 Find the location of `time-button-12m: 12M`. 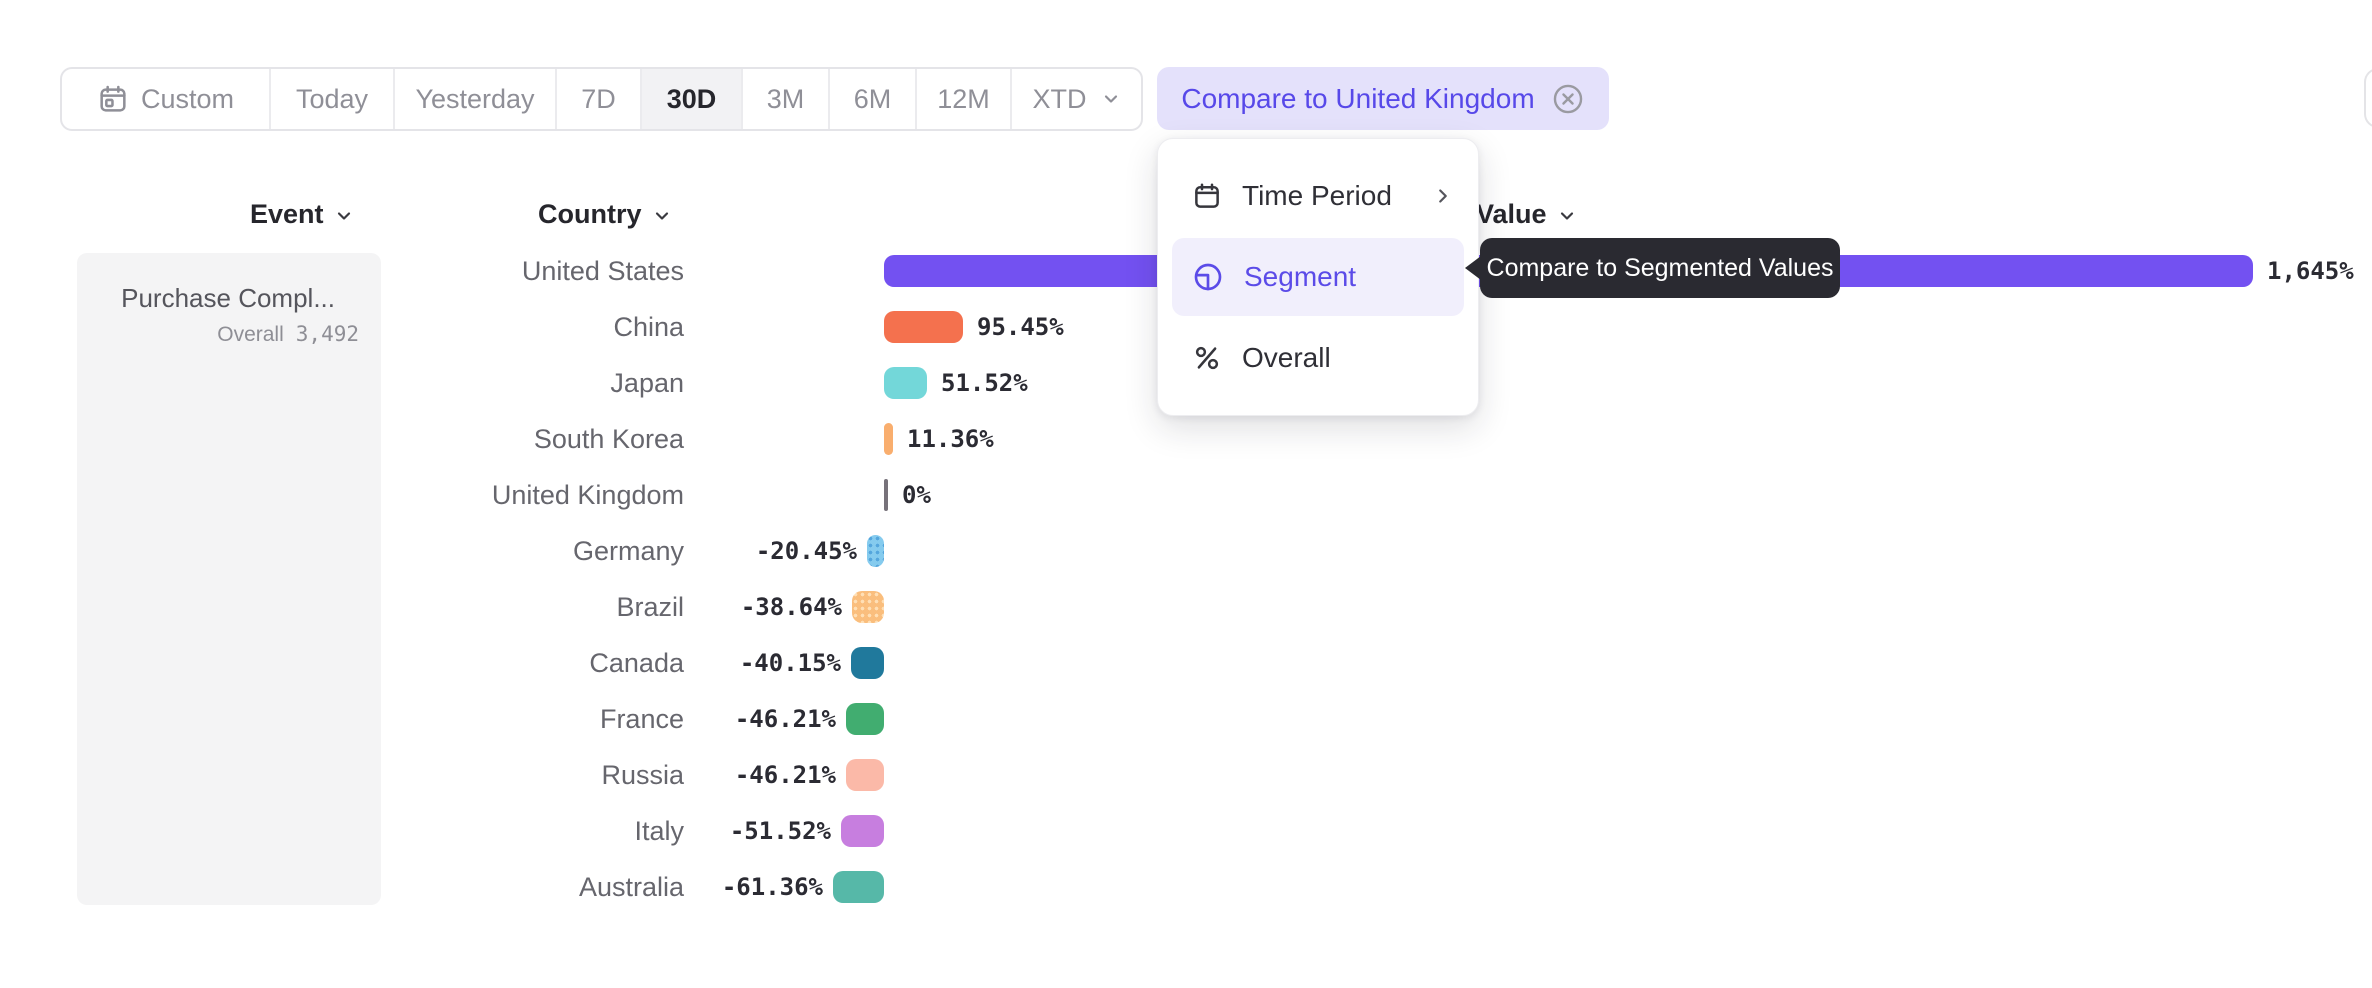

time-button-12m: 12M is located at coordinates (964, 99).